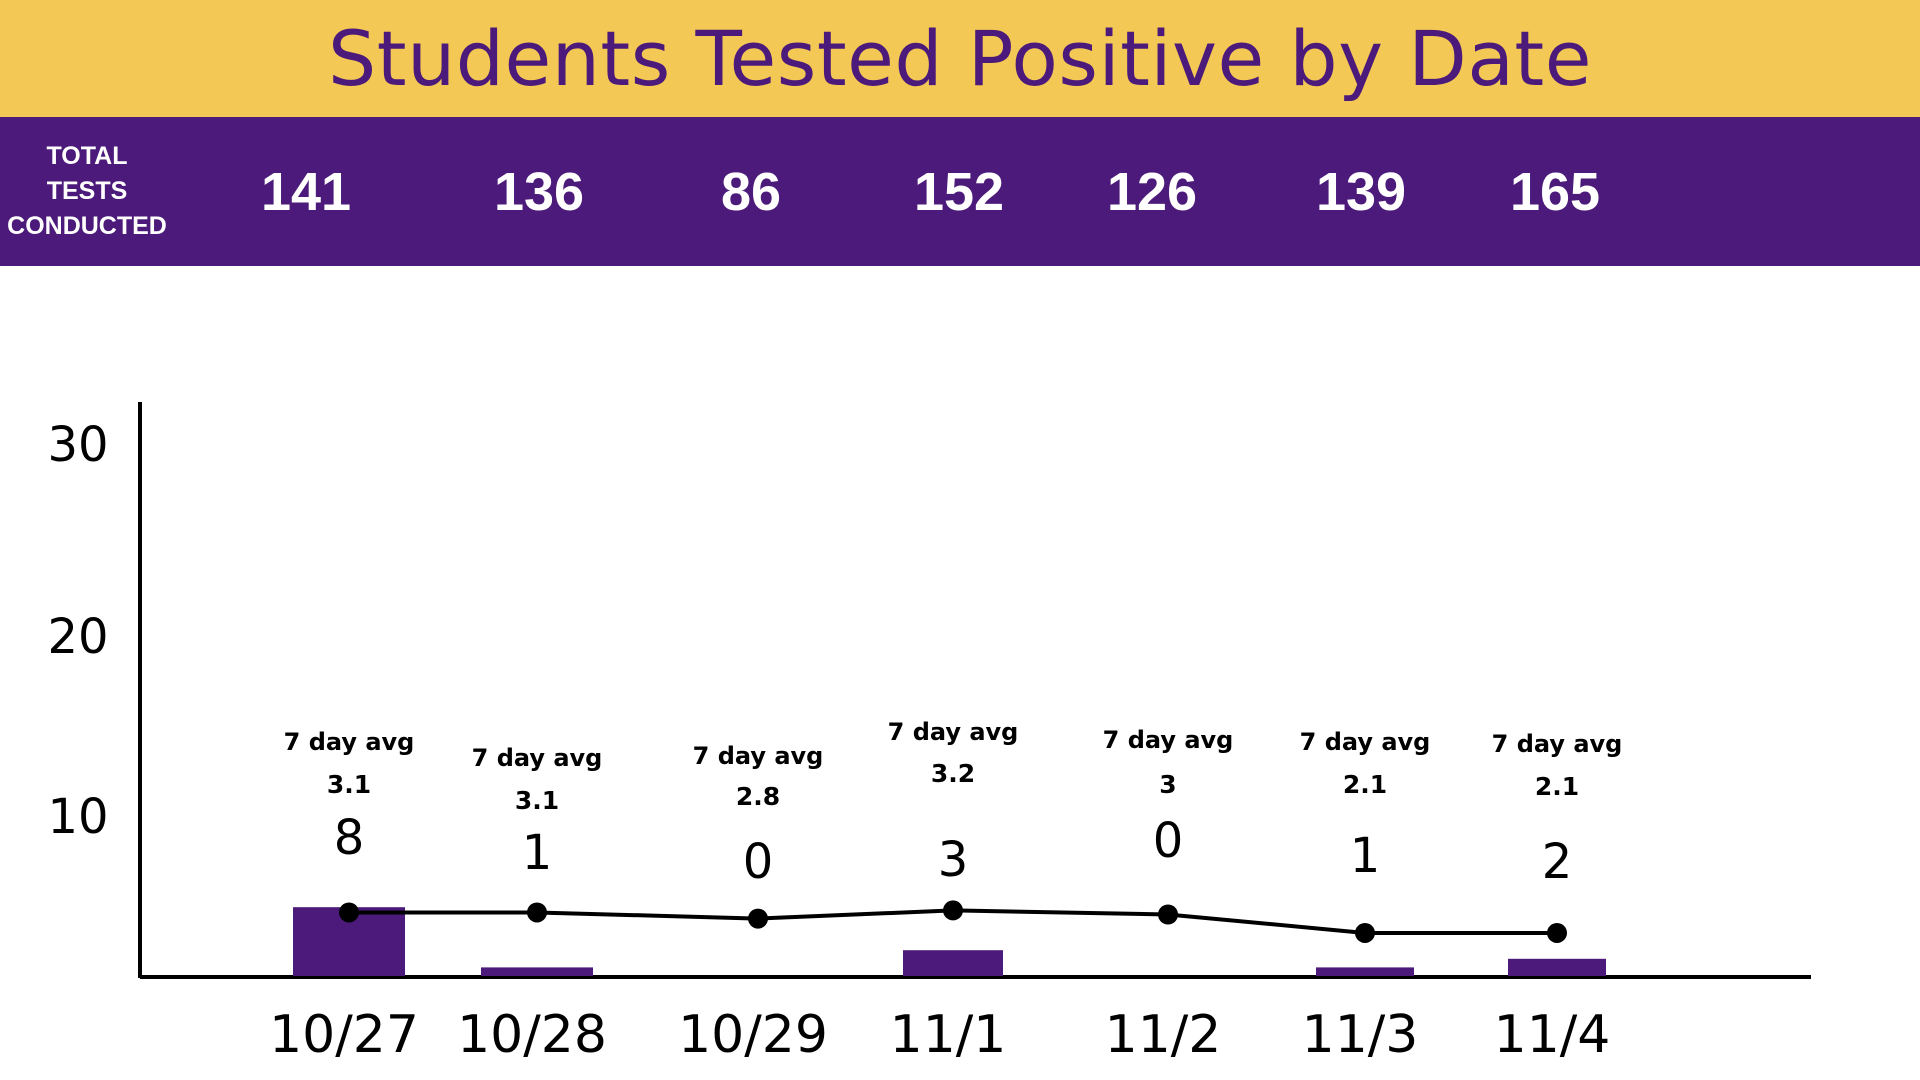 The width and height of the screenshot is (1920, 1080). What do you see at coordinates (306, 191) in the screenshot?
I see `tests-count-10-27: 141` at bounding box center [306, 191].